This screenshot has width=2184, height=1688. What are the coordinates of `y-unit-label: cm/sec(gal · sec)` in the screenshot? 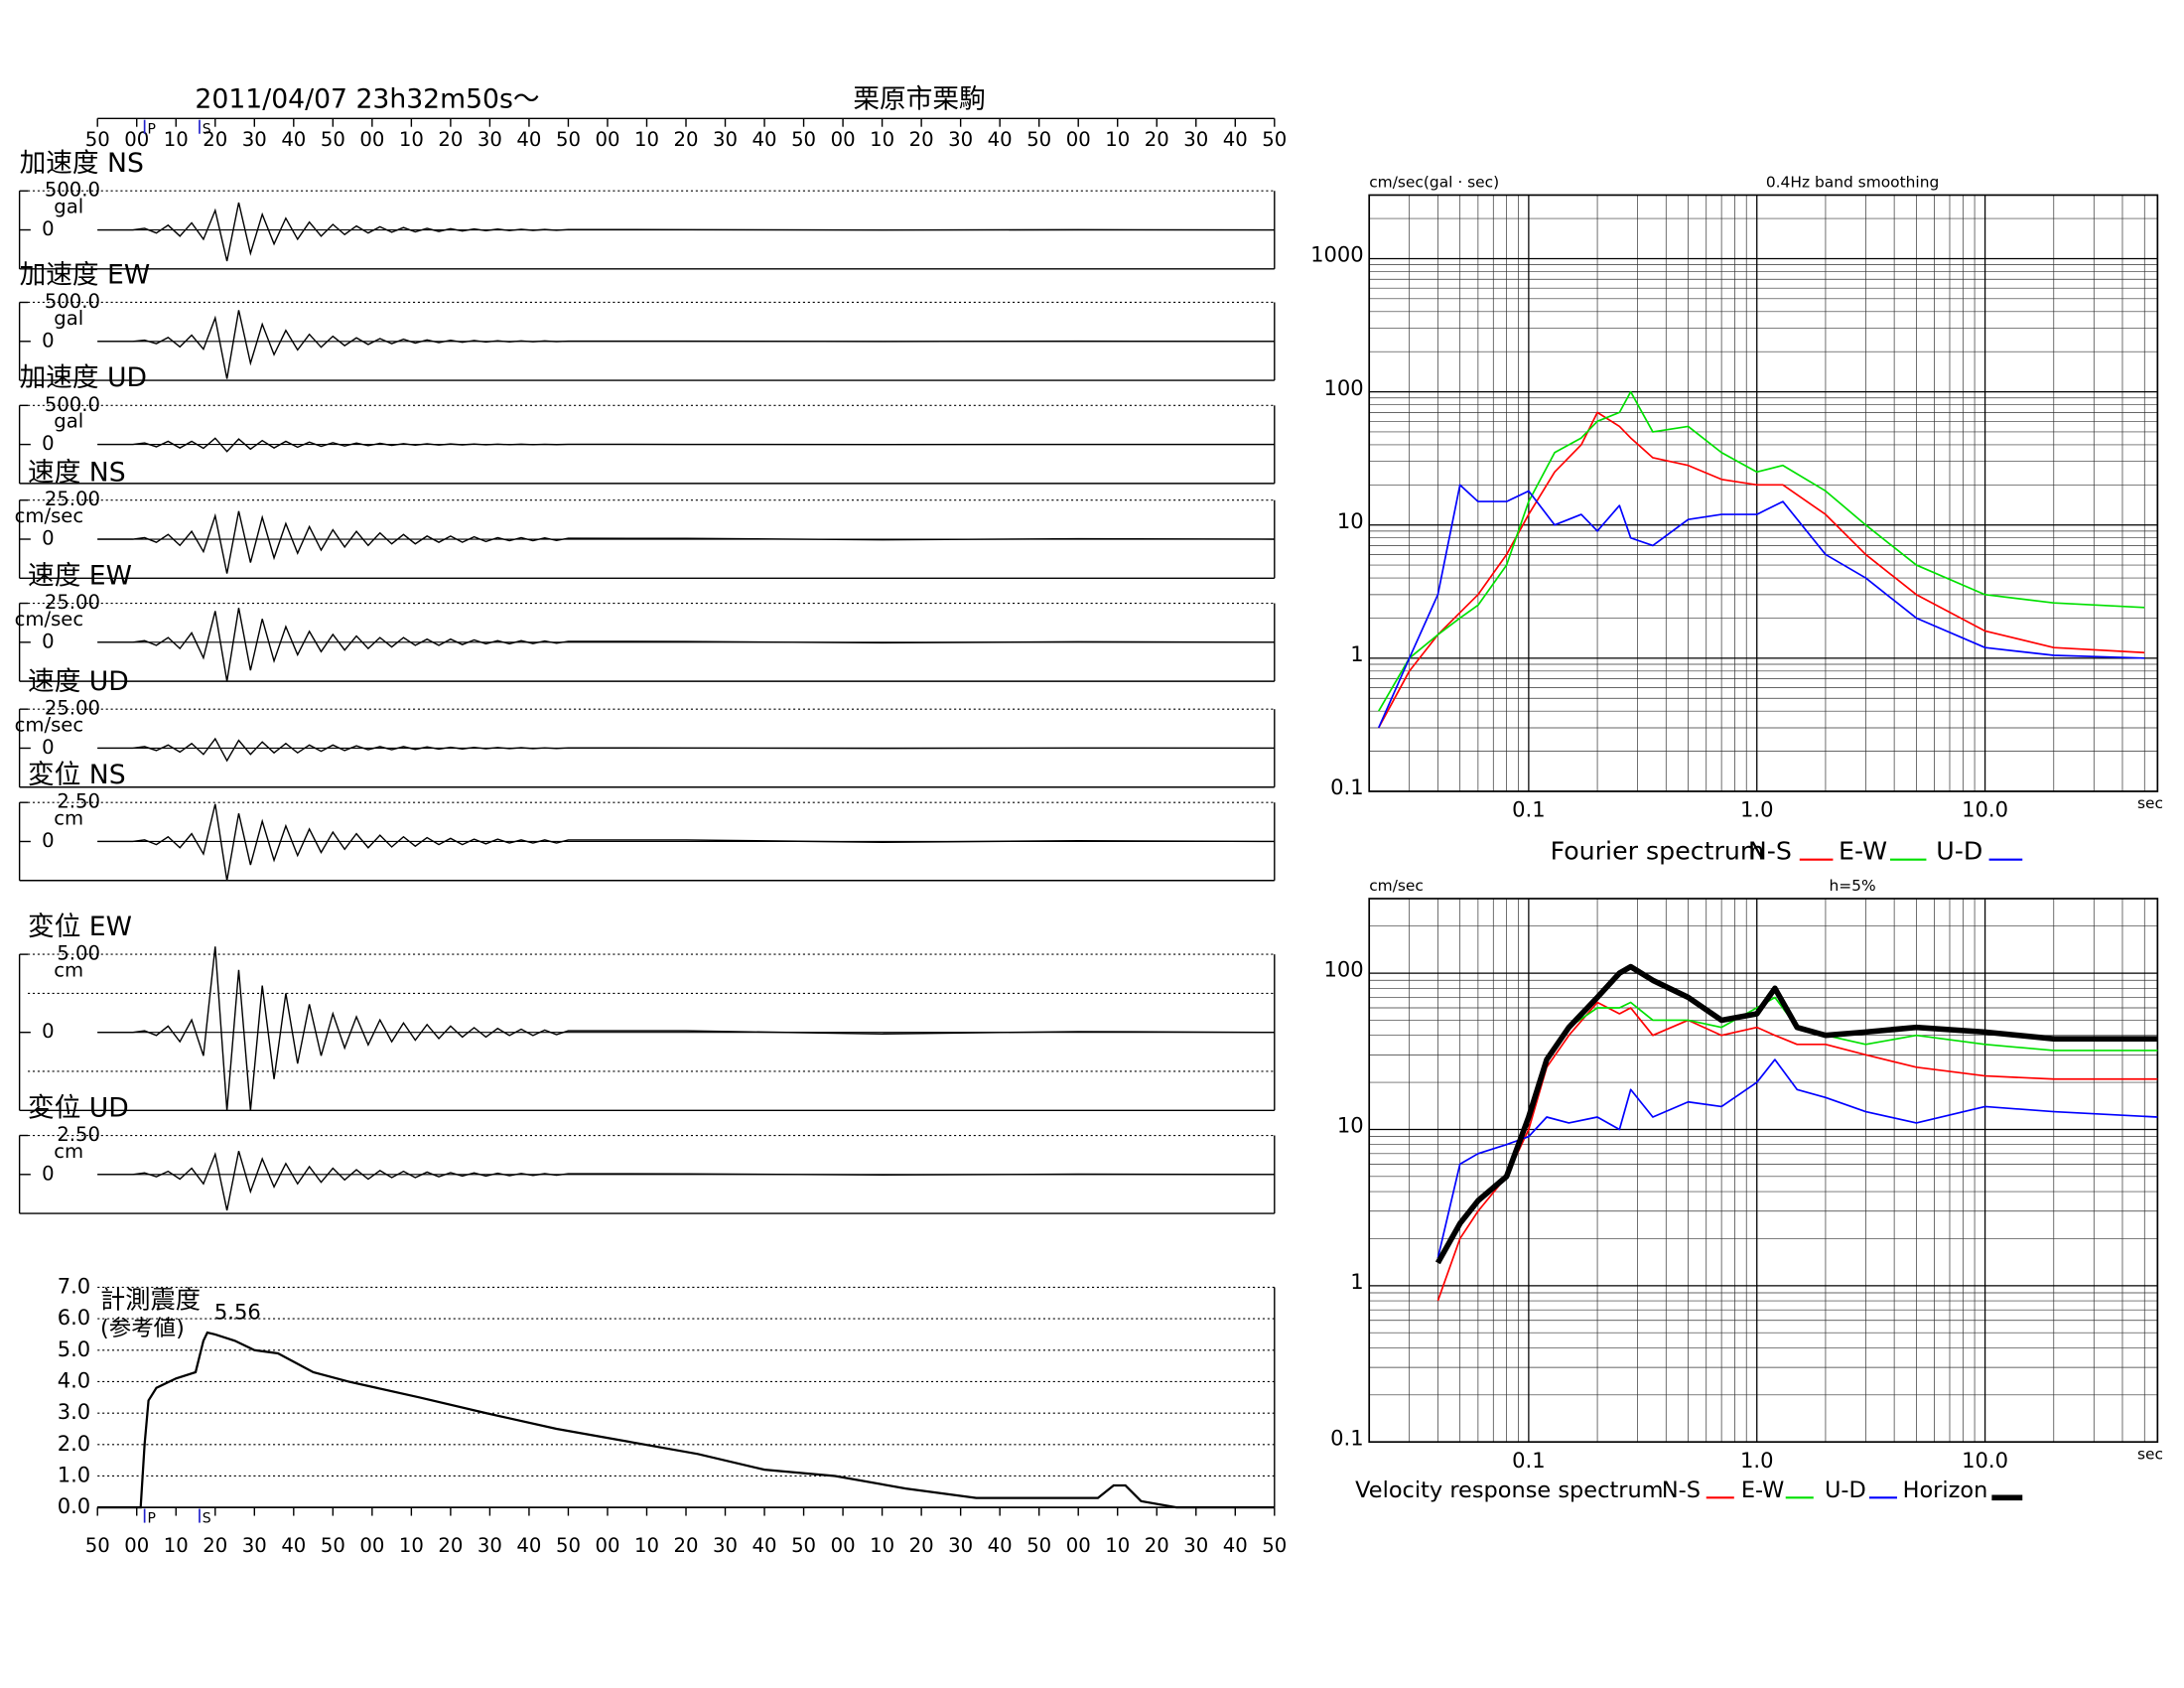 It's located at (1434, 182).